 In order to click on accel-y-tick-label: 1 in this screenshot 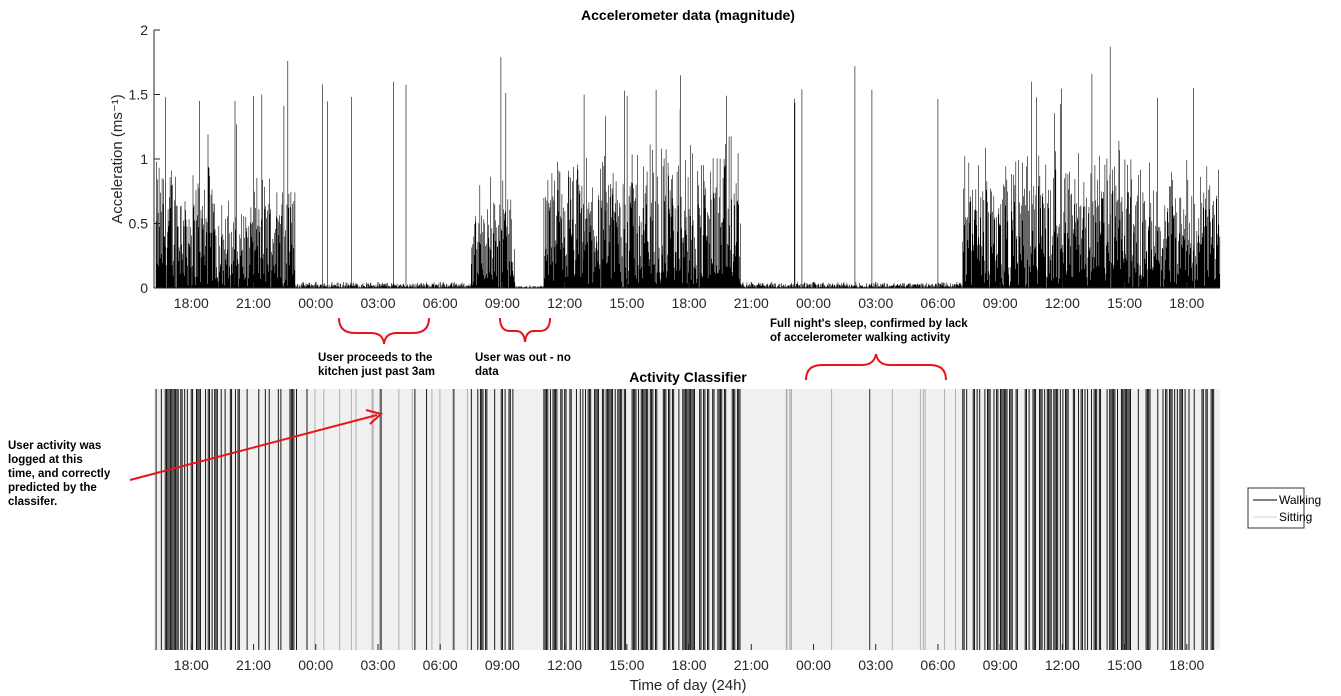, I will do `click(144, 159)`.